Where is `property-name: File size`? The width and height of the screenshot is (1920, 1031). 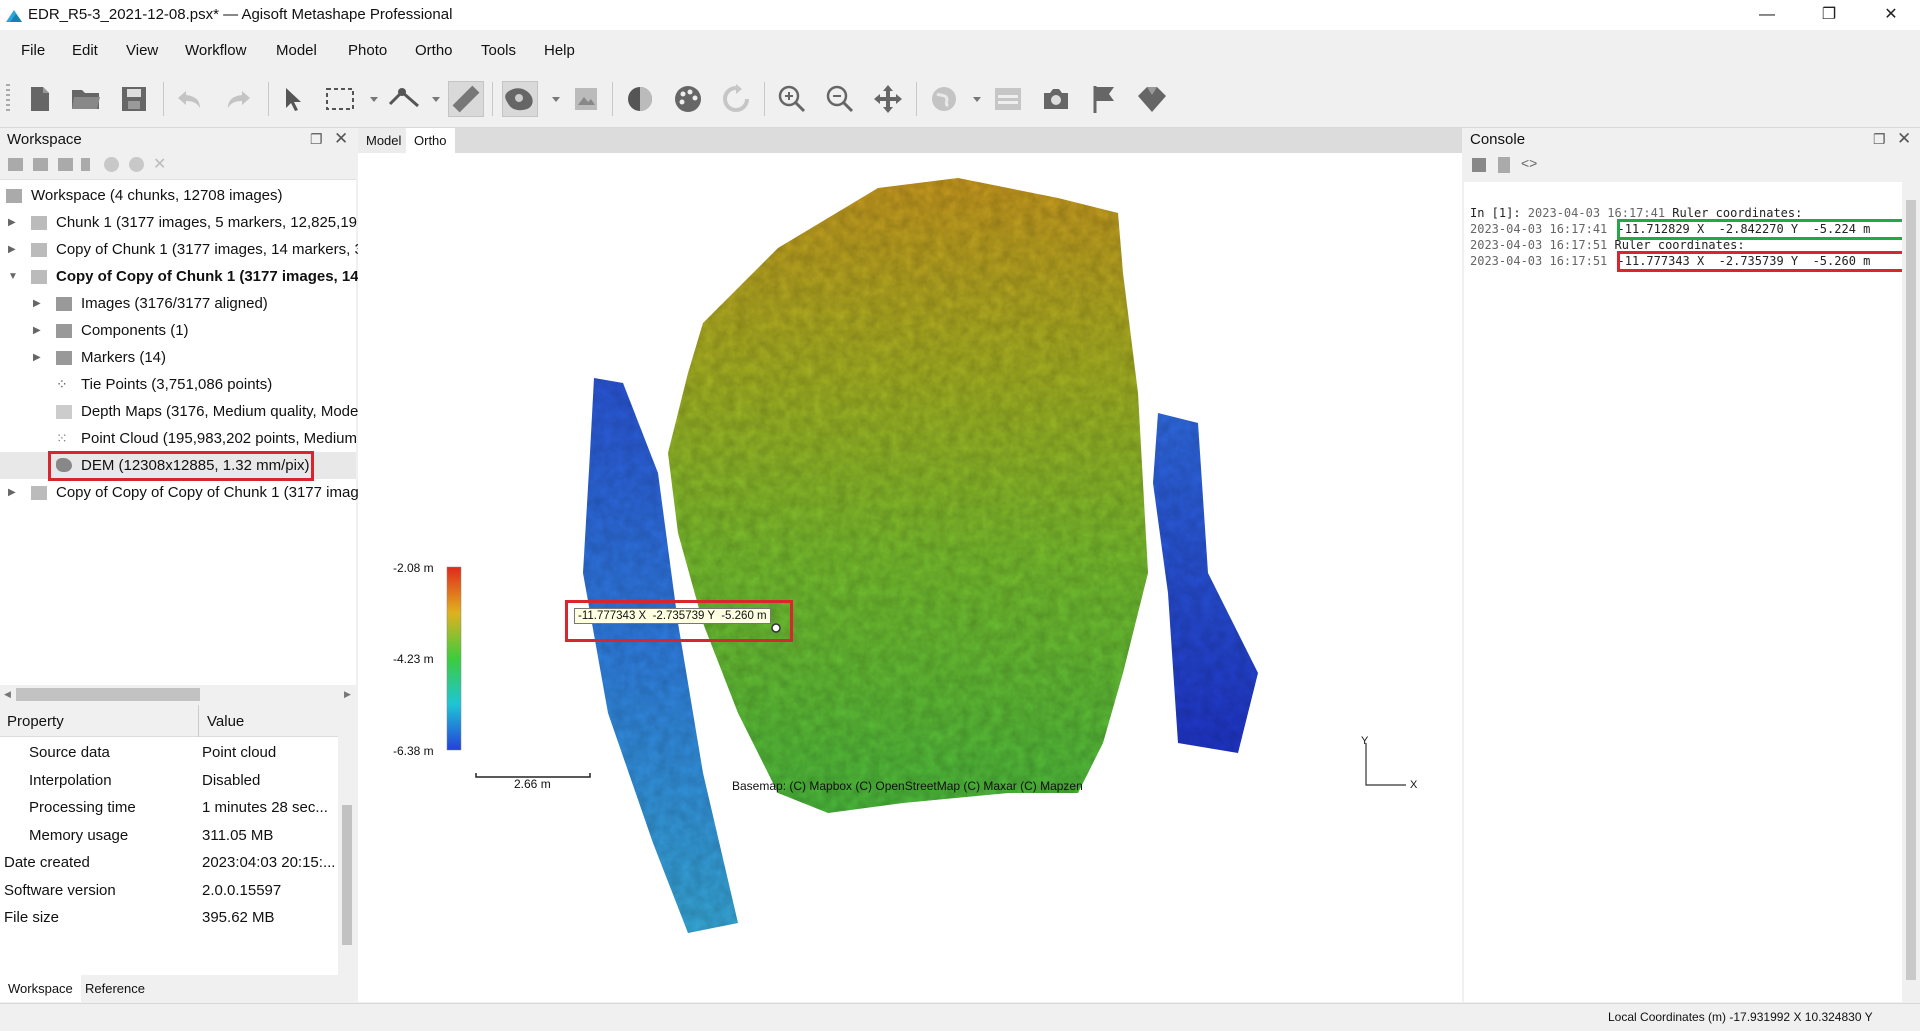 property-name: File size is located at coordinates (32, 917).